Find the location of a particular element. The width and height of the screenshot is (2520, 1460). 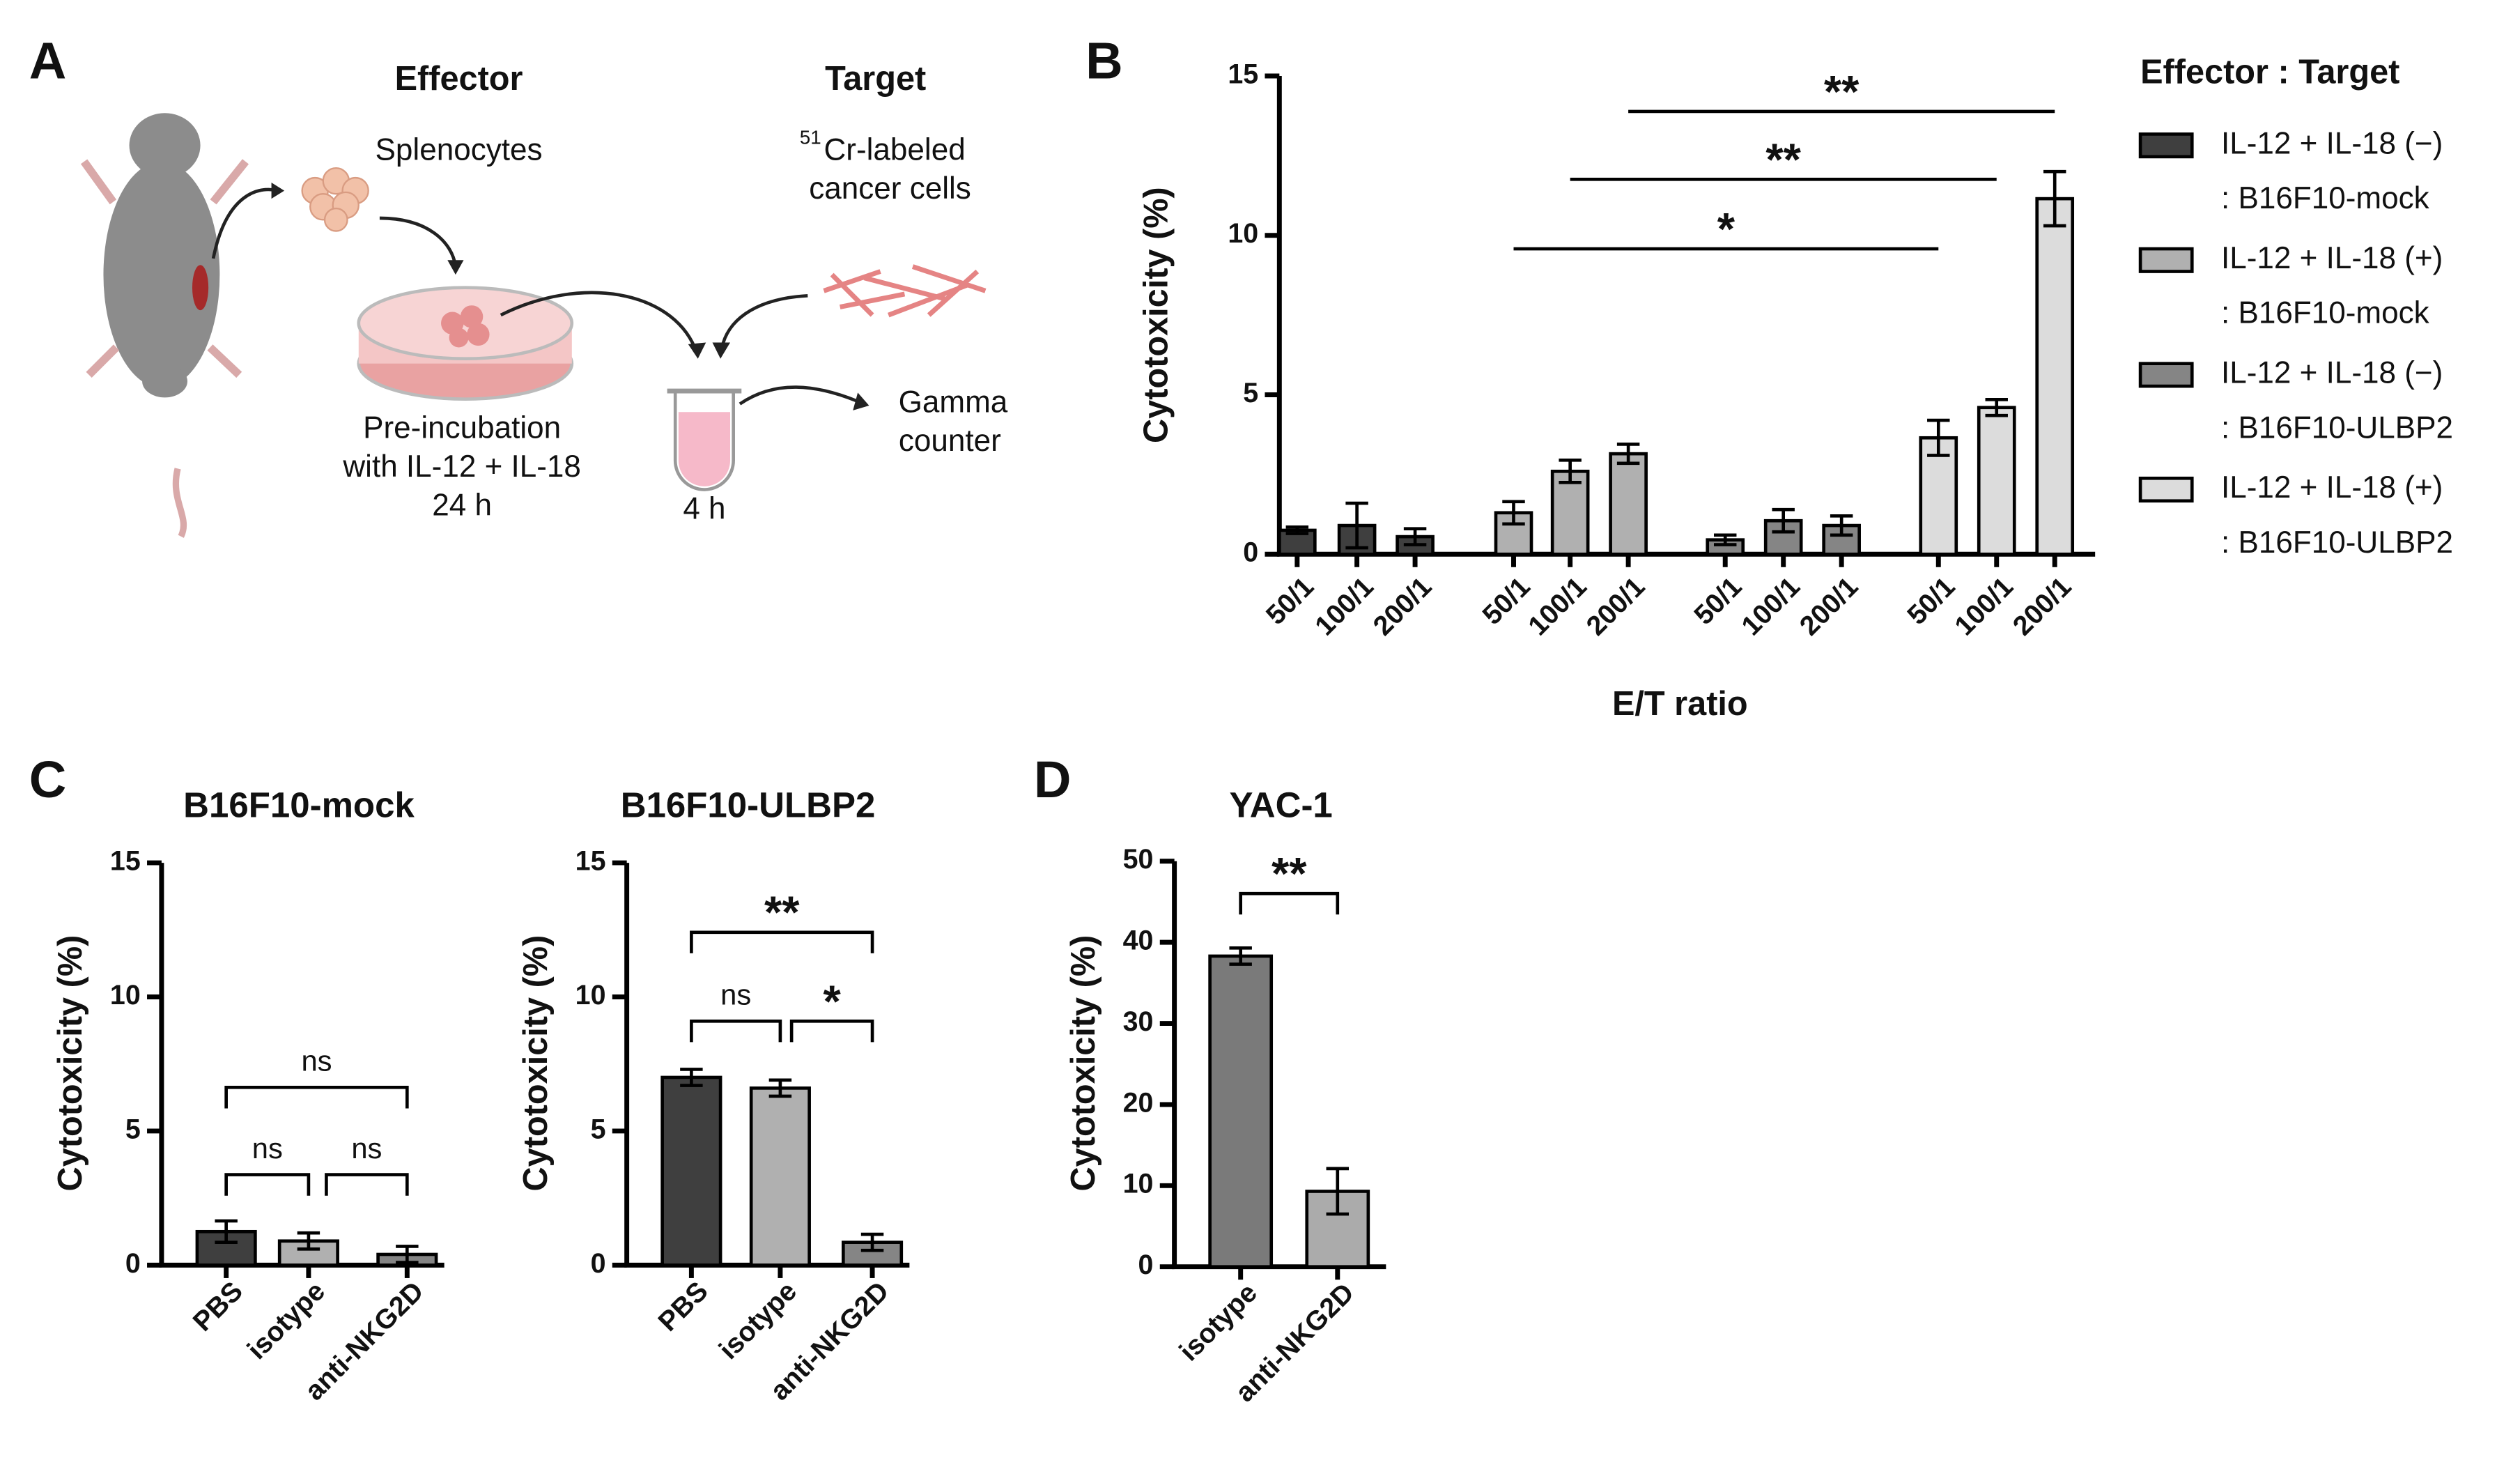

spleen is located at coordinates (200, 288).